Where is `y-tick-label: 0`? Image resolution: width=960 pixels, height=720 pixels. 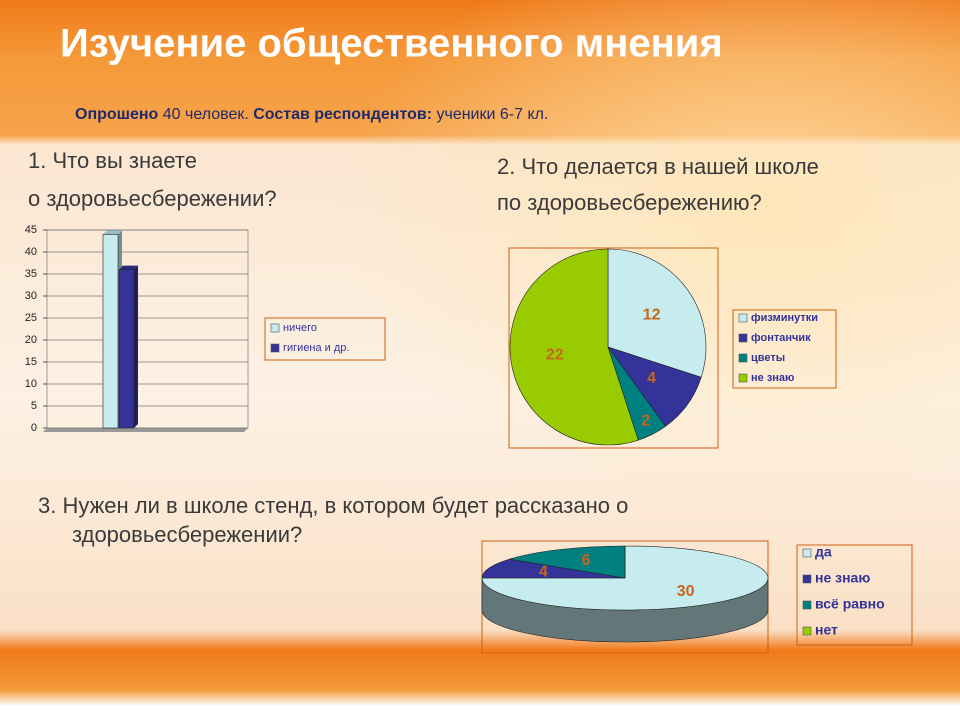 y-tick-label: 0 is located at coordinates (34, 428).